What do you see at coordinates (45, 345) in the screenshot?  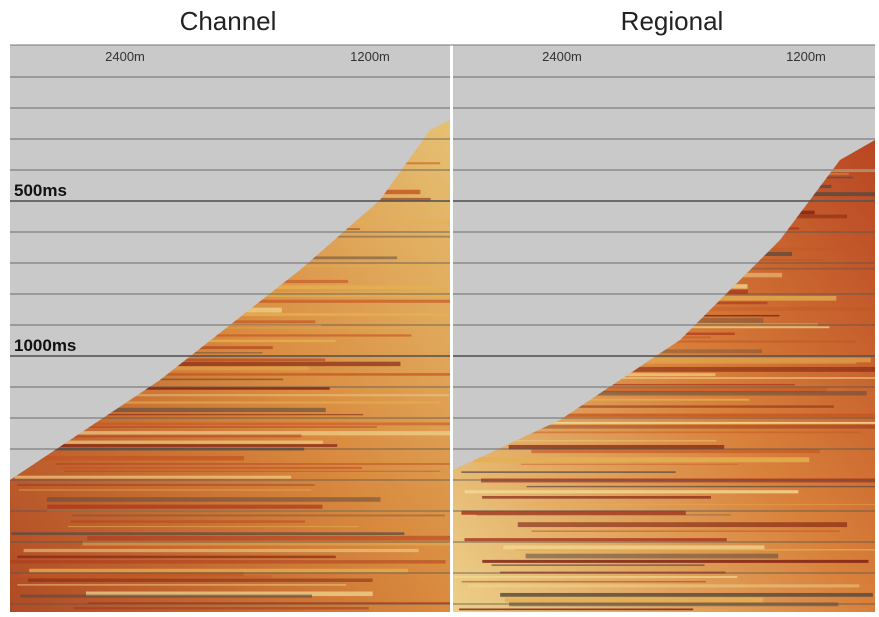 I see `time-label: 1000ms` at bounding box center [45, 345].